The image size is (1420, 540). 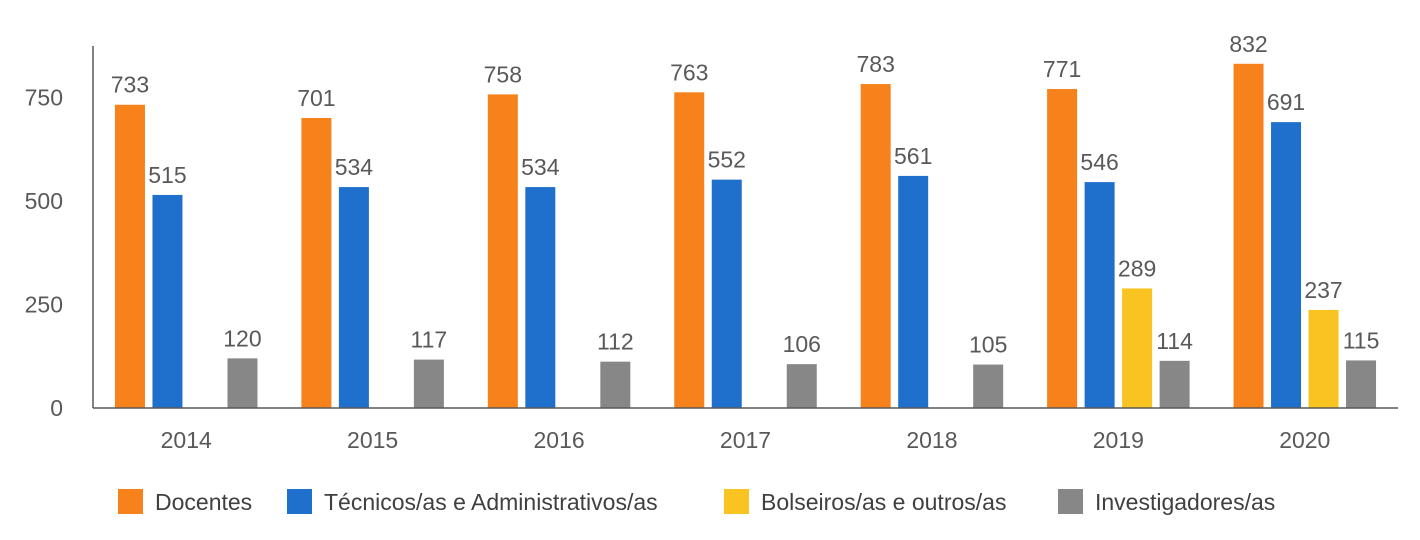 What do you see at coordinates (44, 98) in the screenshot?
I see `y-tick-label: 750` at bounding box center [44, 98].